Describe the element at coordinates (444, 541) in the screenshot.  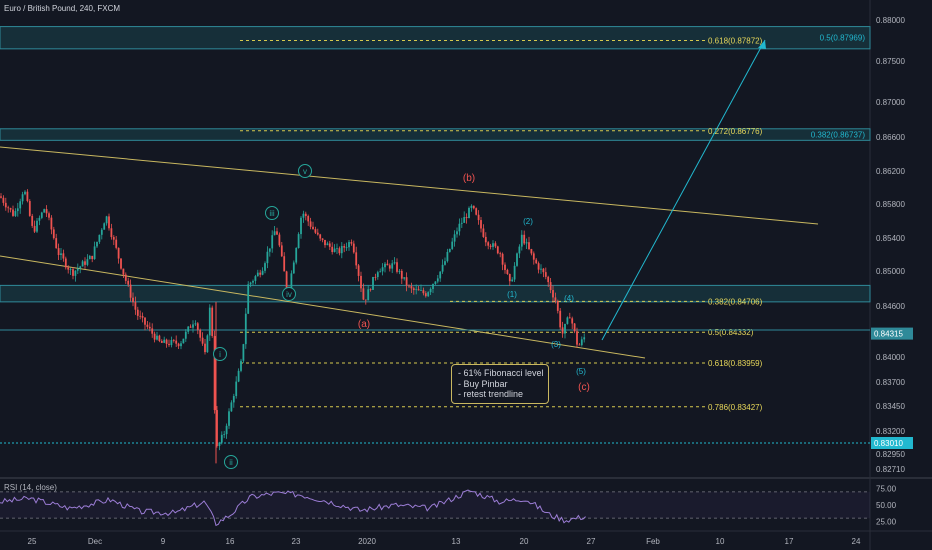
I see `time-axis: 25 Dec 9 16 23 2020 13 20 27 Feb 10 17 24` at that location.